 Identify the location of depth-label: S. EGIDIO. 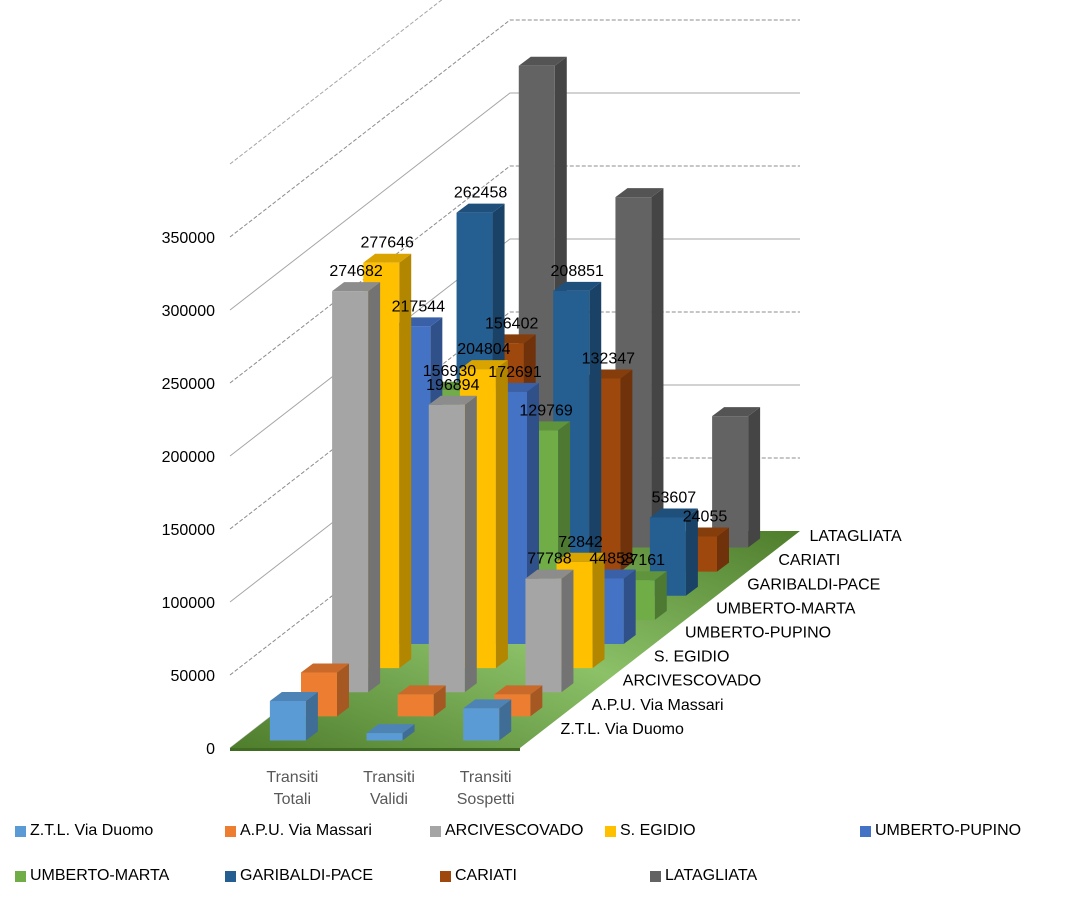
(692, 657).